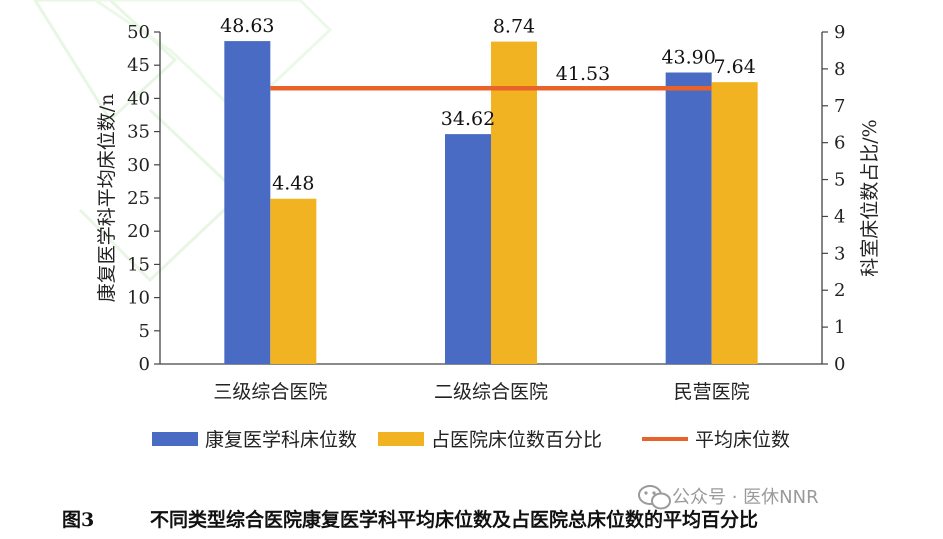 This screenshot has height=539, width=943. What do you see at coordinates (735, 67) in the screenshot?
I see `data-label: 7.64` at bounding box center [735, 67].